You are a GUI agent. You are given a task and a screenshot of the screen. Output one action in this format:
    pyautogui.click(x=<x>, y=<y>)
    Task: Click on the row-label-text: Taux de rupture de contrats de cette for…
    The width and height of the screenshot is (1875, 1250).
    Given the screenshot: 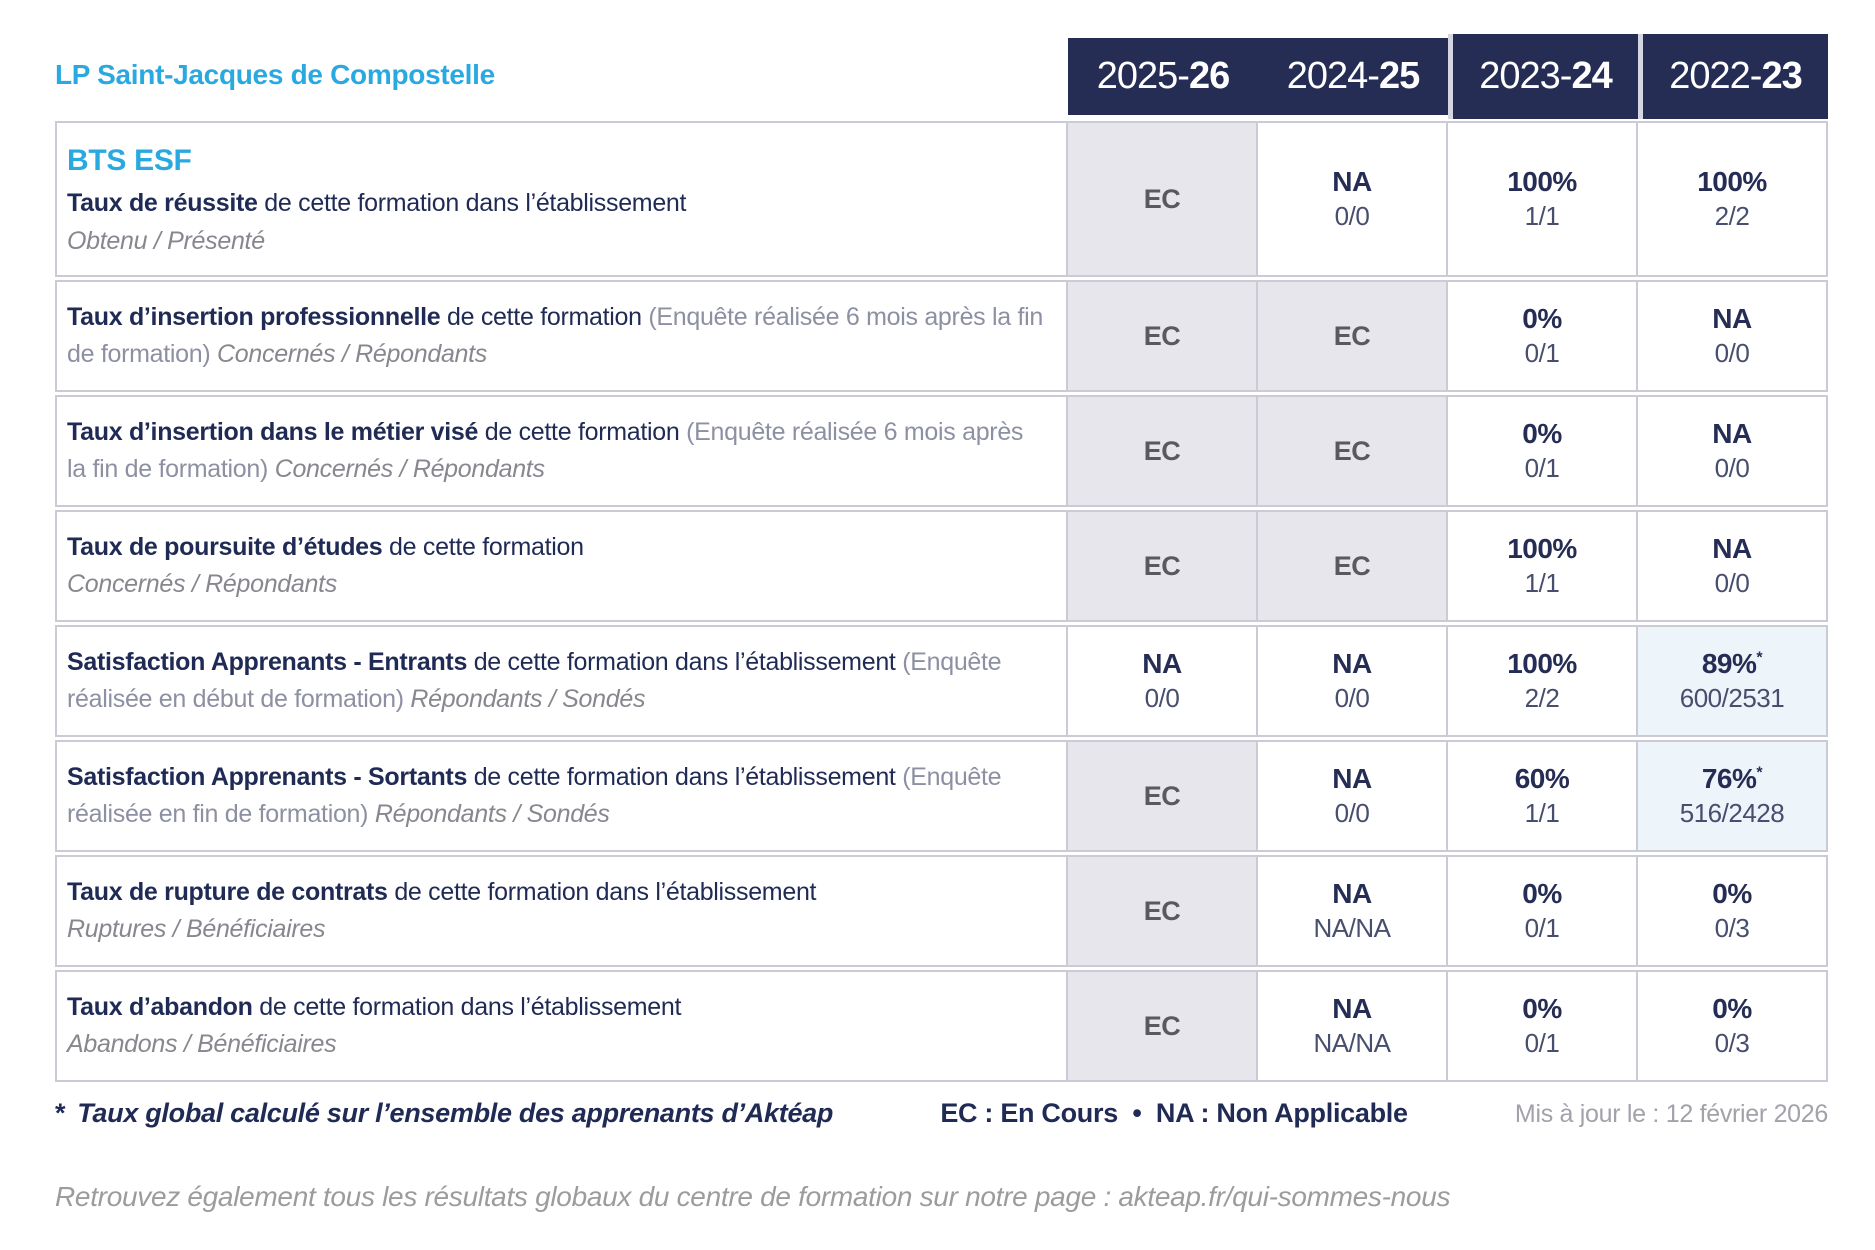 What is the action you would take?
    pyautogui.click(x=442, y=891)
    